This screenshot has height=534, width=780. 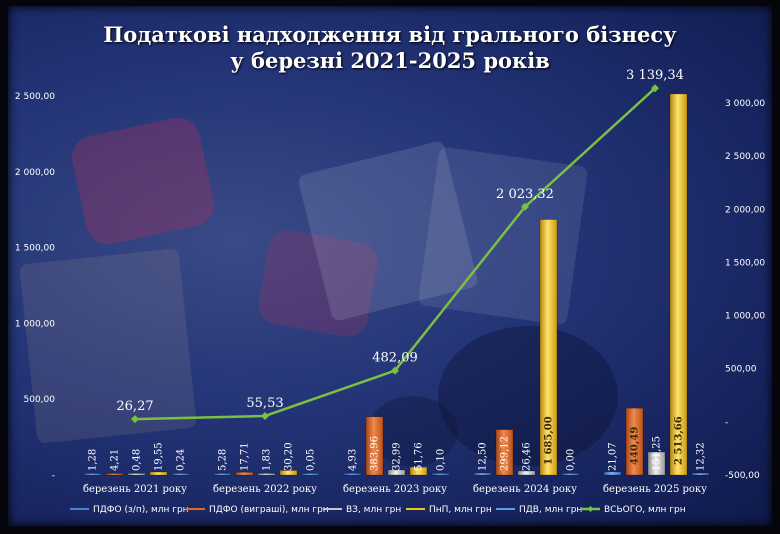 I want to click on left-axis-tick-label: 2 500,00, so click(x=35, y=97).